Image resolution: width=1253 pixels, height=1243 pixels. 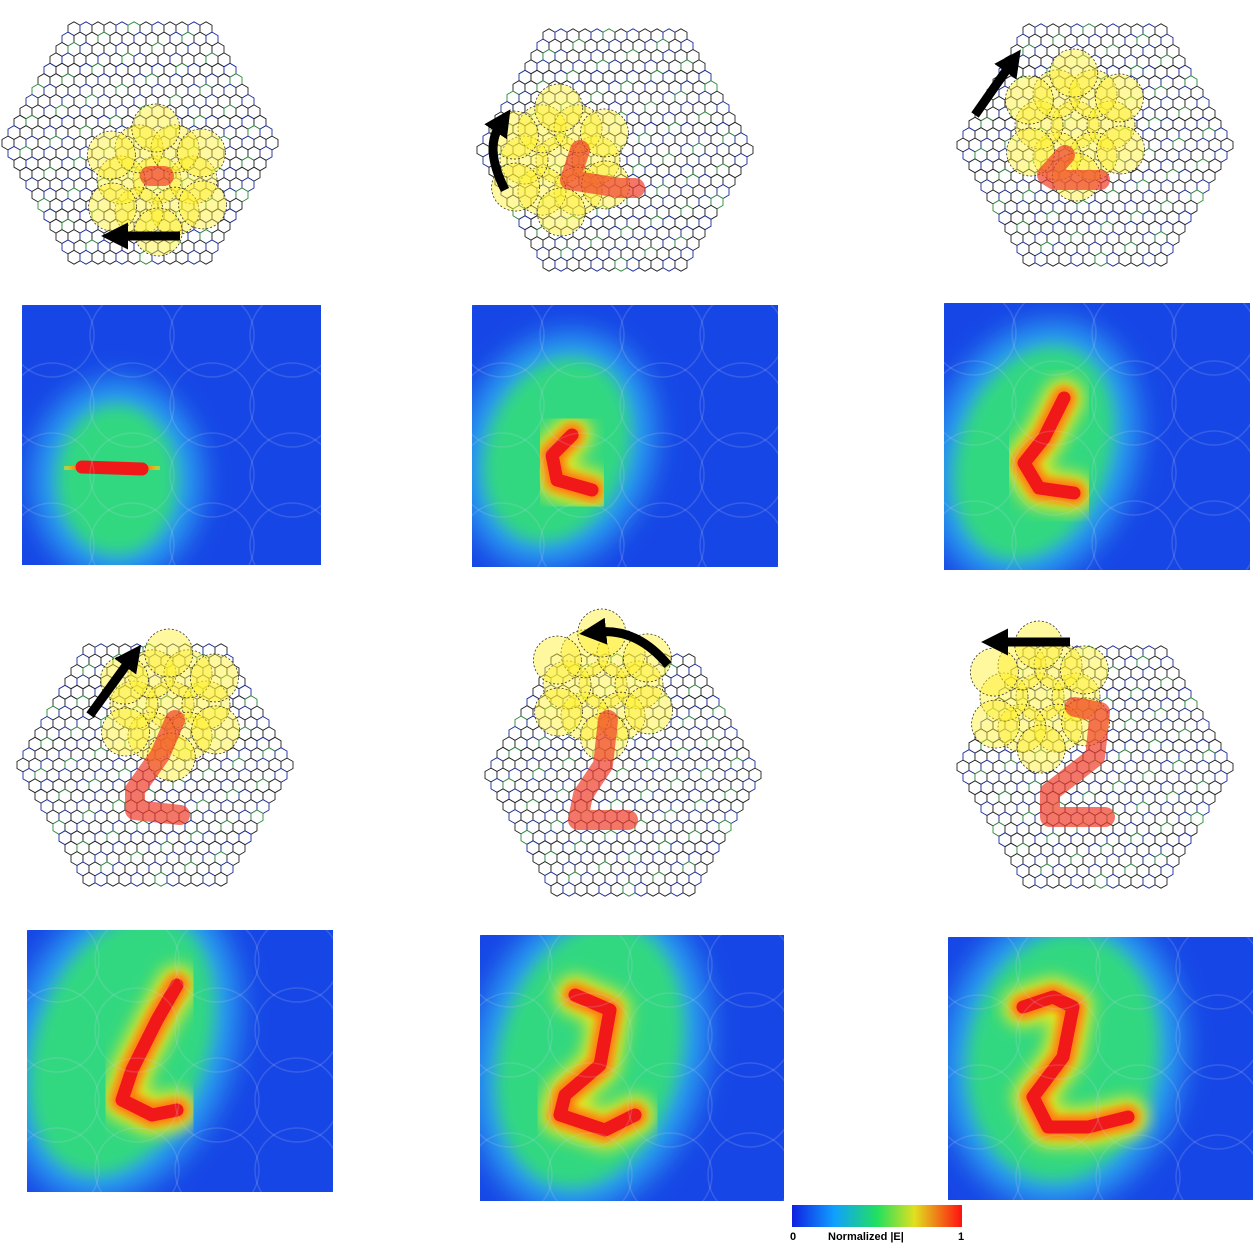 I want to click on colorbar-title: Normalized |E|, so click(x=866, y=1237).